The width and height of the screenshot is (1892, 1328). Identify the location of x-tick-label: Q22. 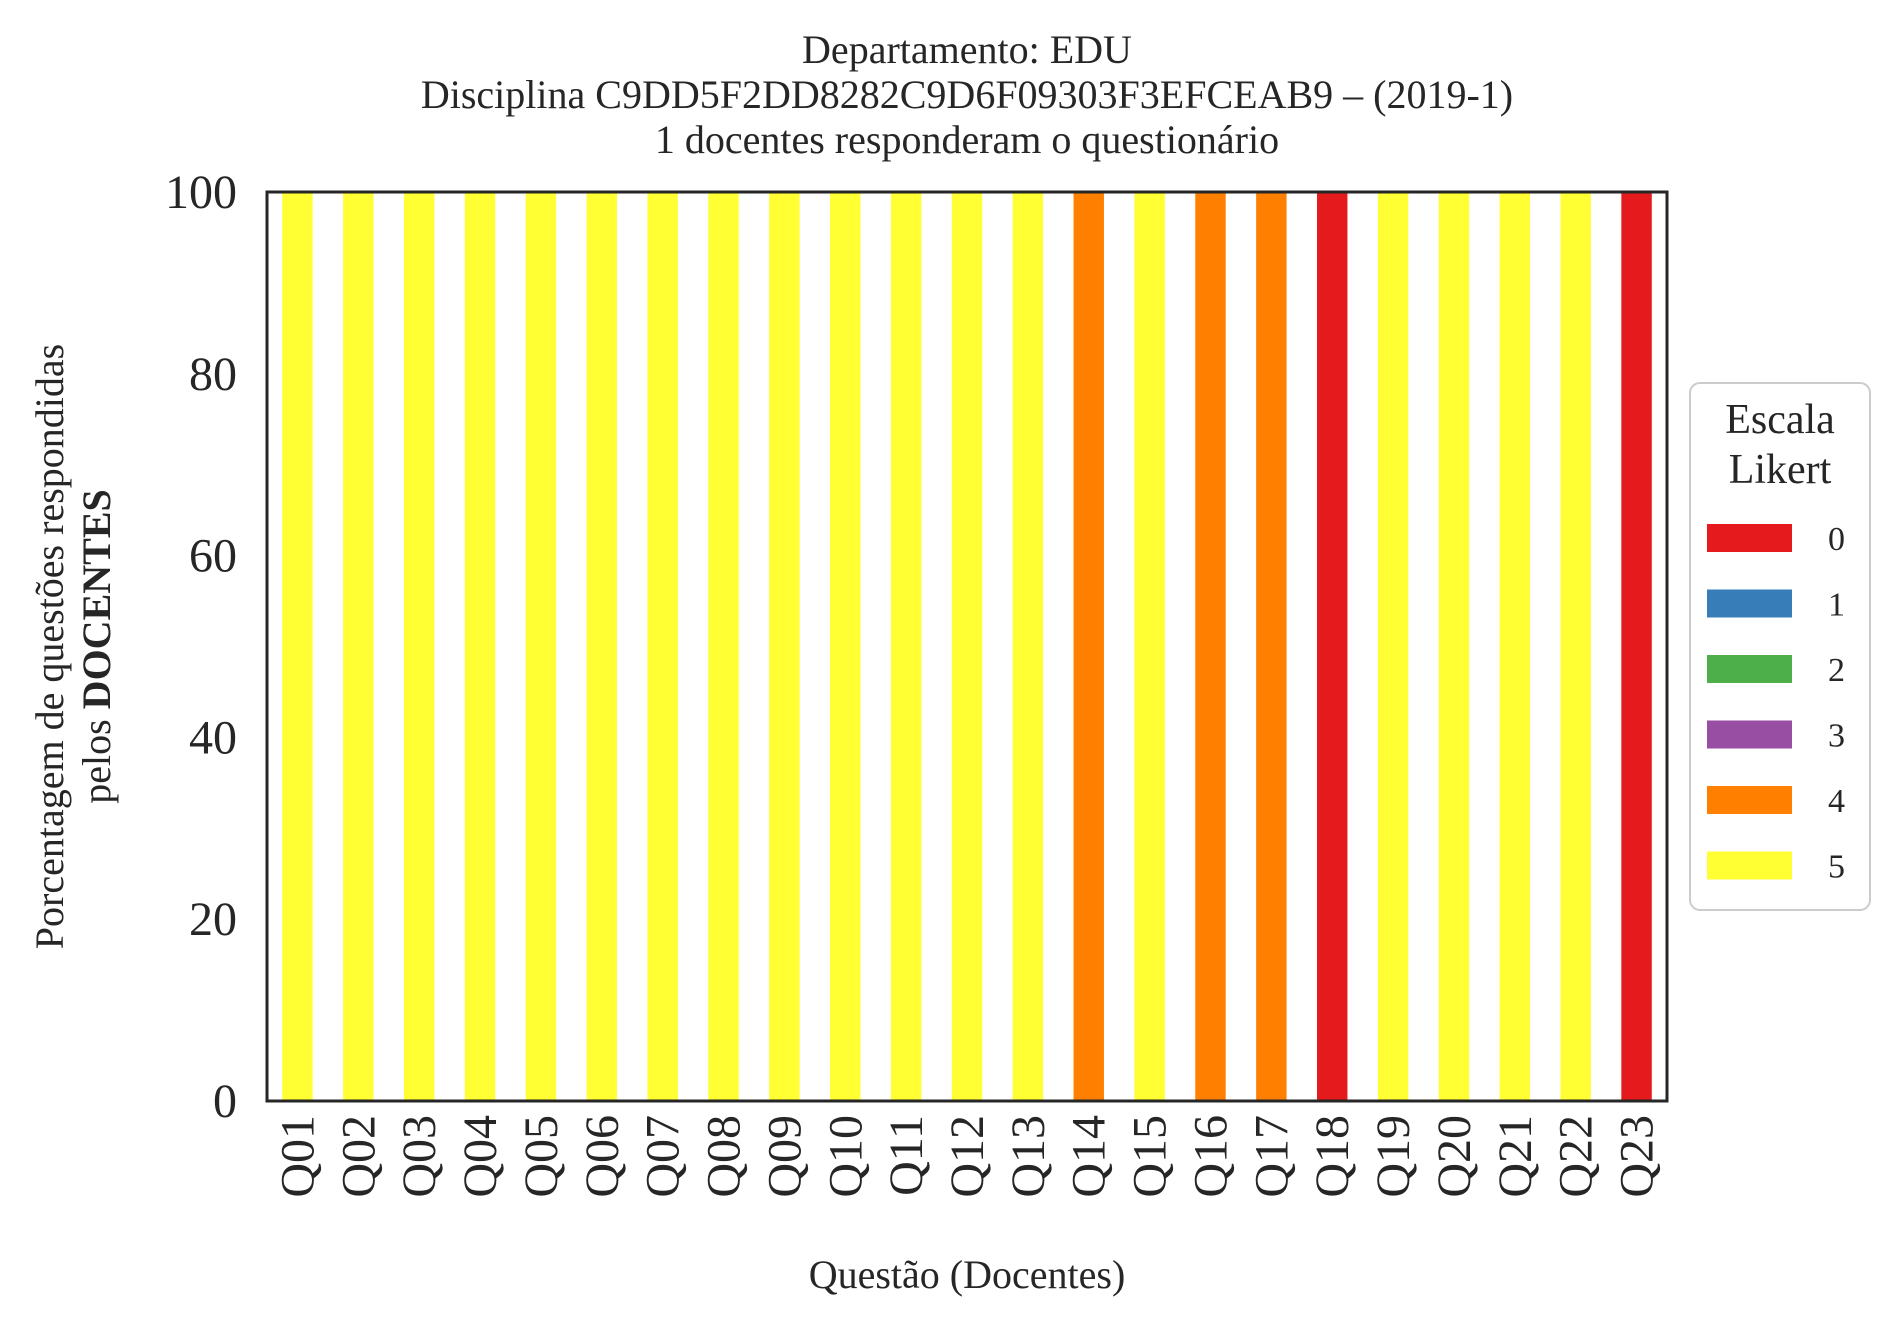
(1576, 1156).